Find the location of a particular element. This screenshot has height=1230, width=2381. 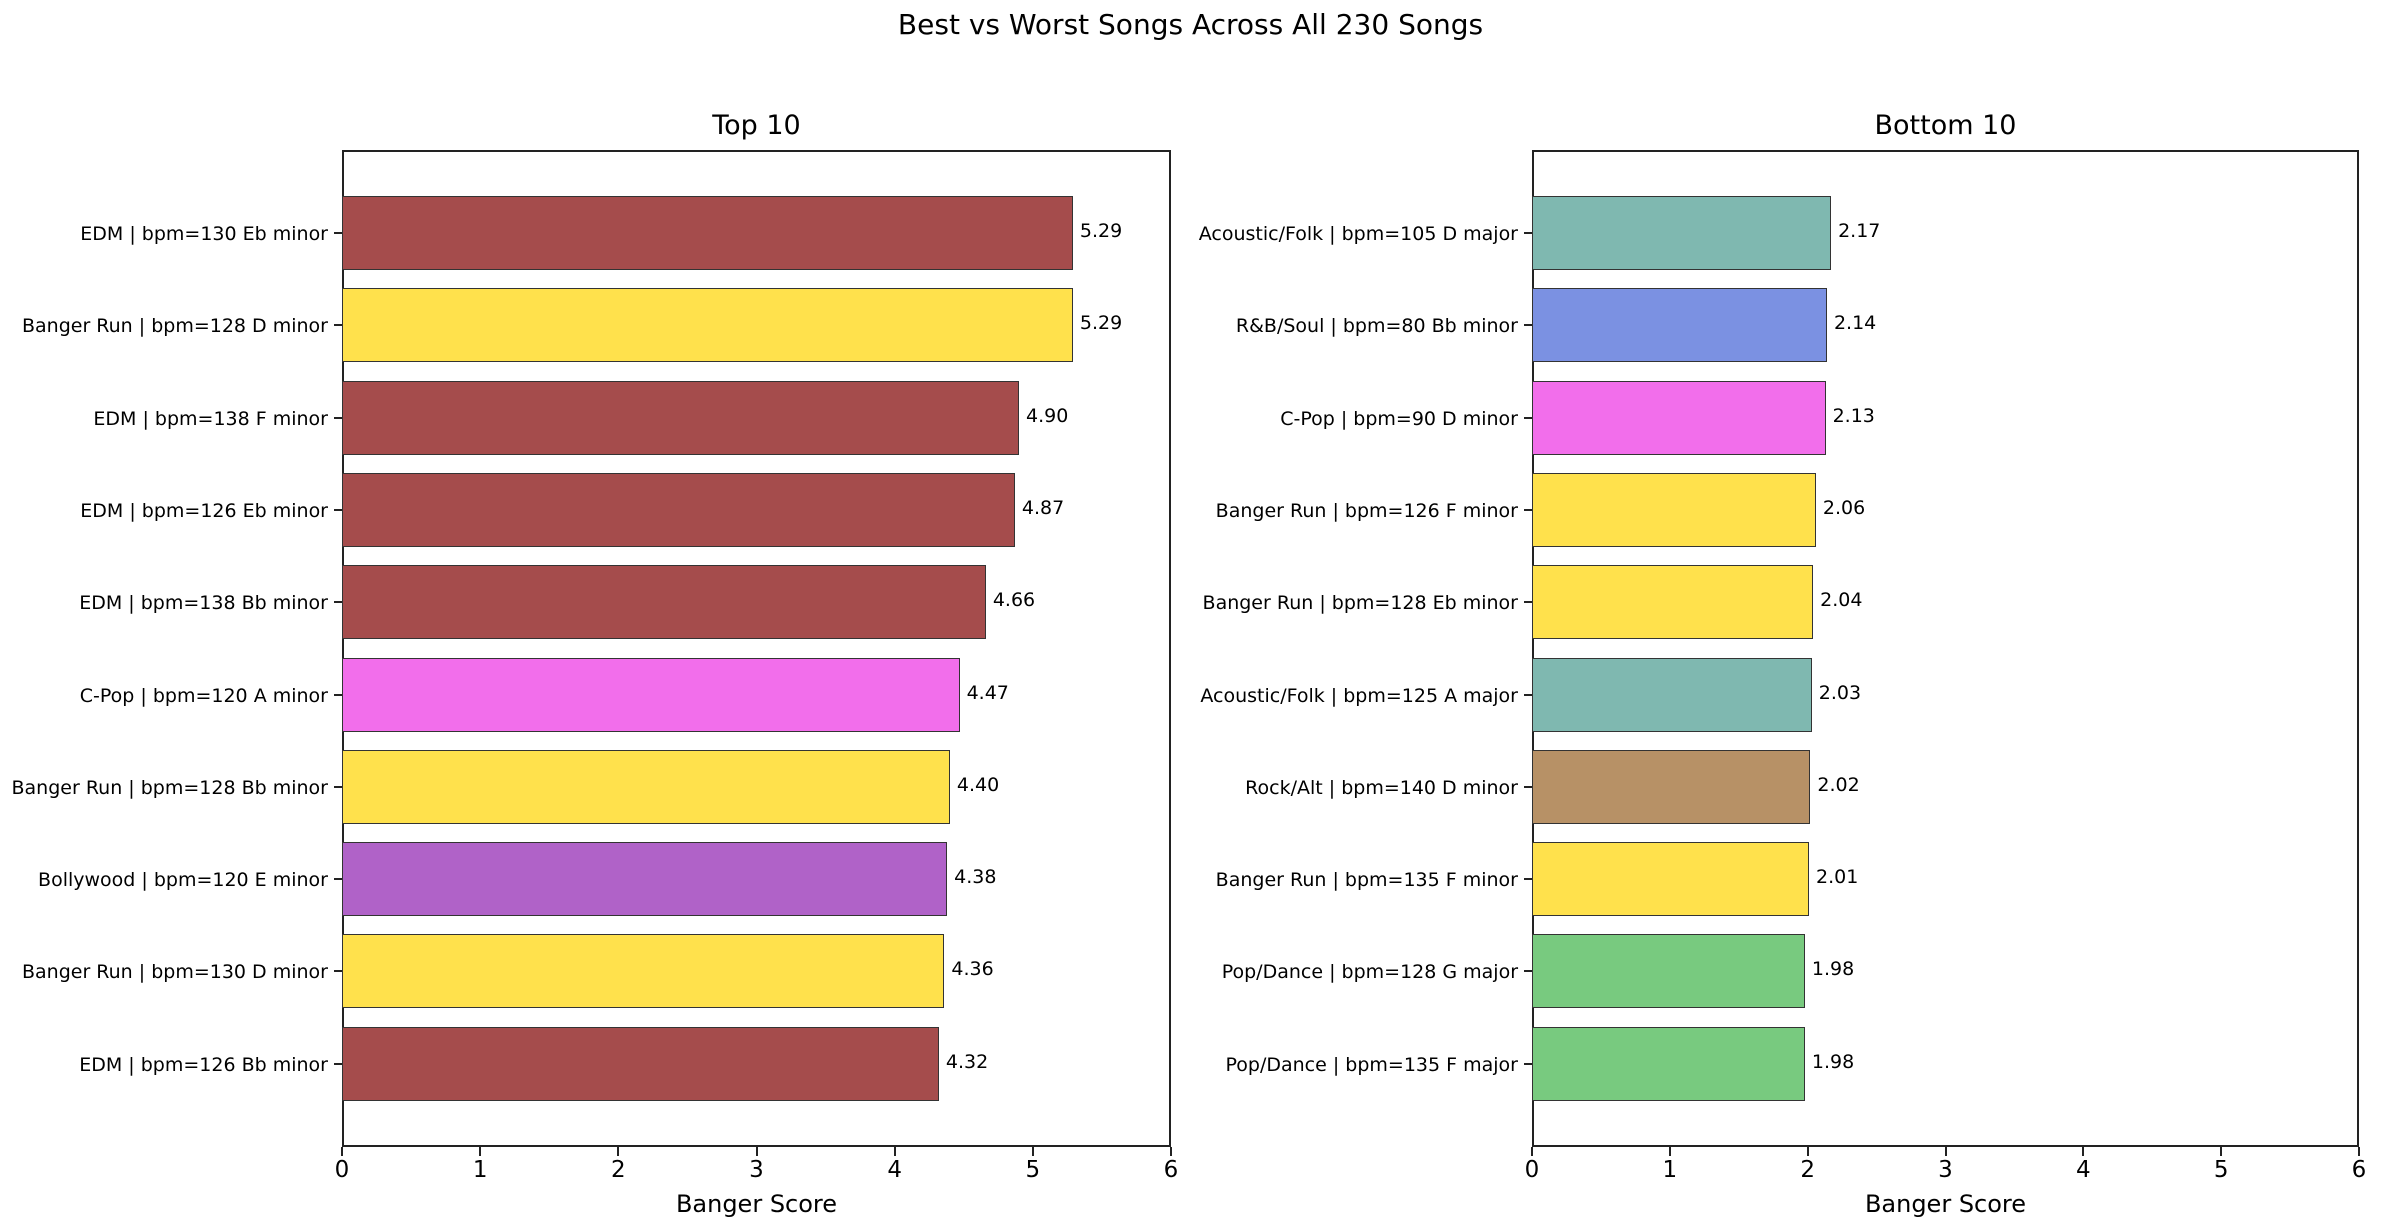

y-tick-label: Rock/Alt | bpm=140 D minor is located at coordinates (1381, 787).